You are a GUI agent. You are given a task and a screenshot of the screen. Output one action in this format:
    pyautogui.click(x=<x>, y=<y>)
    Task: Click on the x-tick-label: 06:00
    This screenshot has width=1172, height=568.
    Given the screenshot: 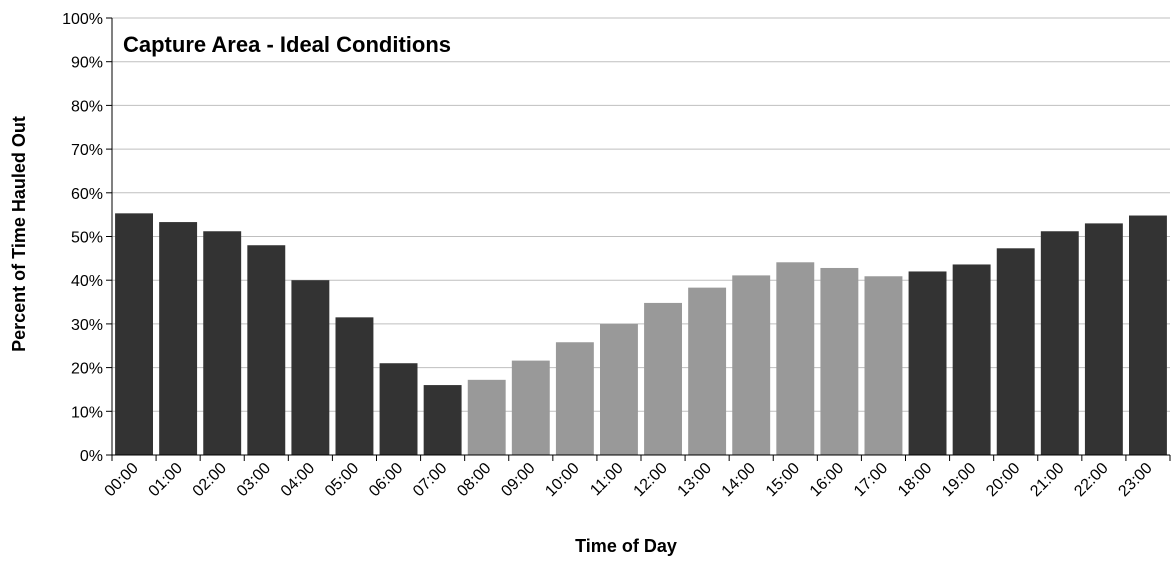 What is the action you would take?
    pyautogui.click(x=386, y=480)
    